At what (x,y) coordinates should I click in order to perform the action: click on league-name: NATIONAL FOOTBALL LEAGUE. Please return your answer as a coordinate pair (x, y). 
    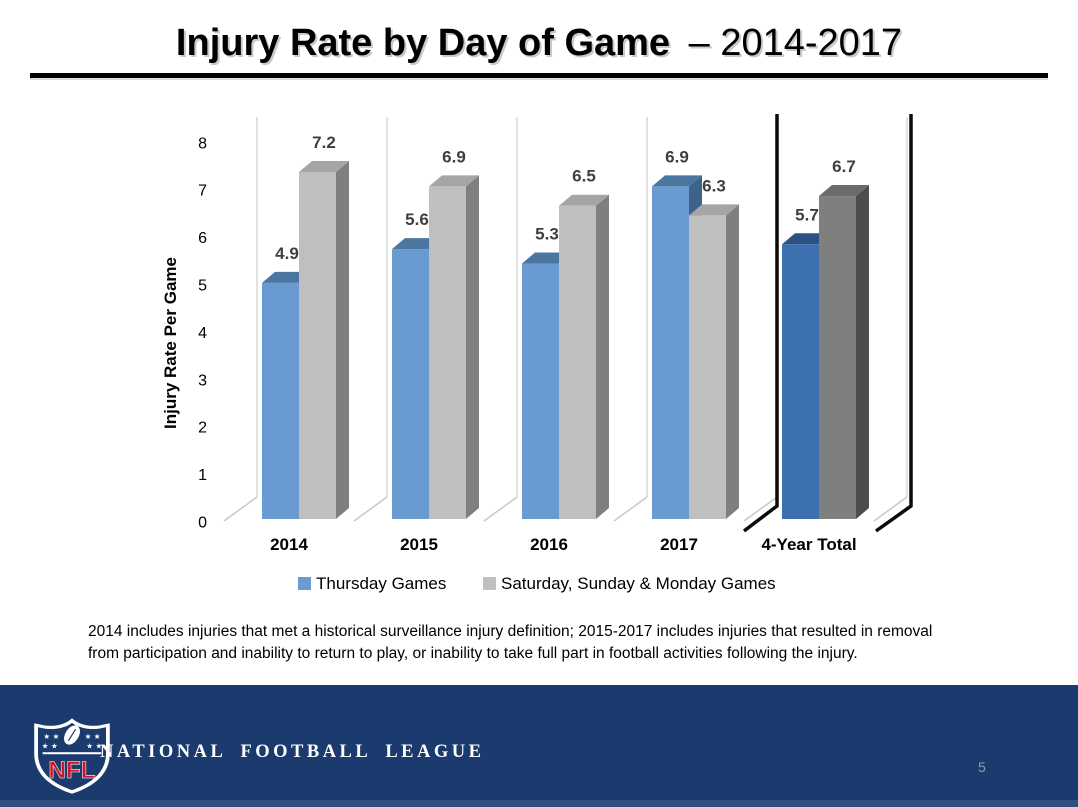
    Looking at the image, I should click on (292, 752).